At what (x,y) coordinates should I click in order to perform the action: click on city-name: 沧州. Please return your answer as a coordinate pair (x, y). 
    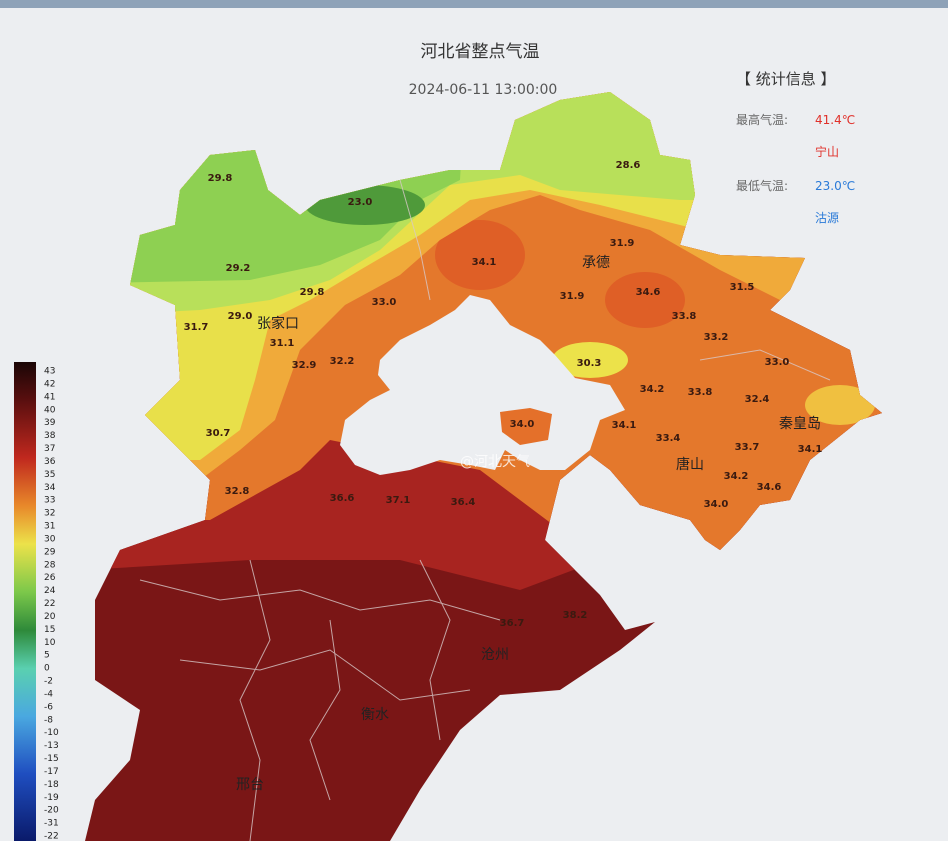
    Looking at the image, I should click on (495, 654).